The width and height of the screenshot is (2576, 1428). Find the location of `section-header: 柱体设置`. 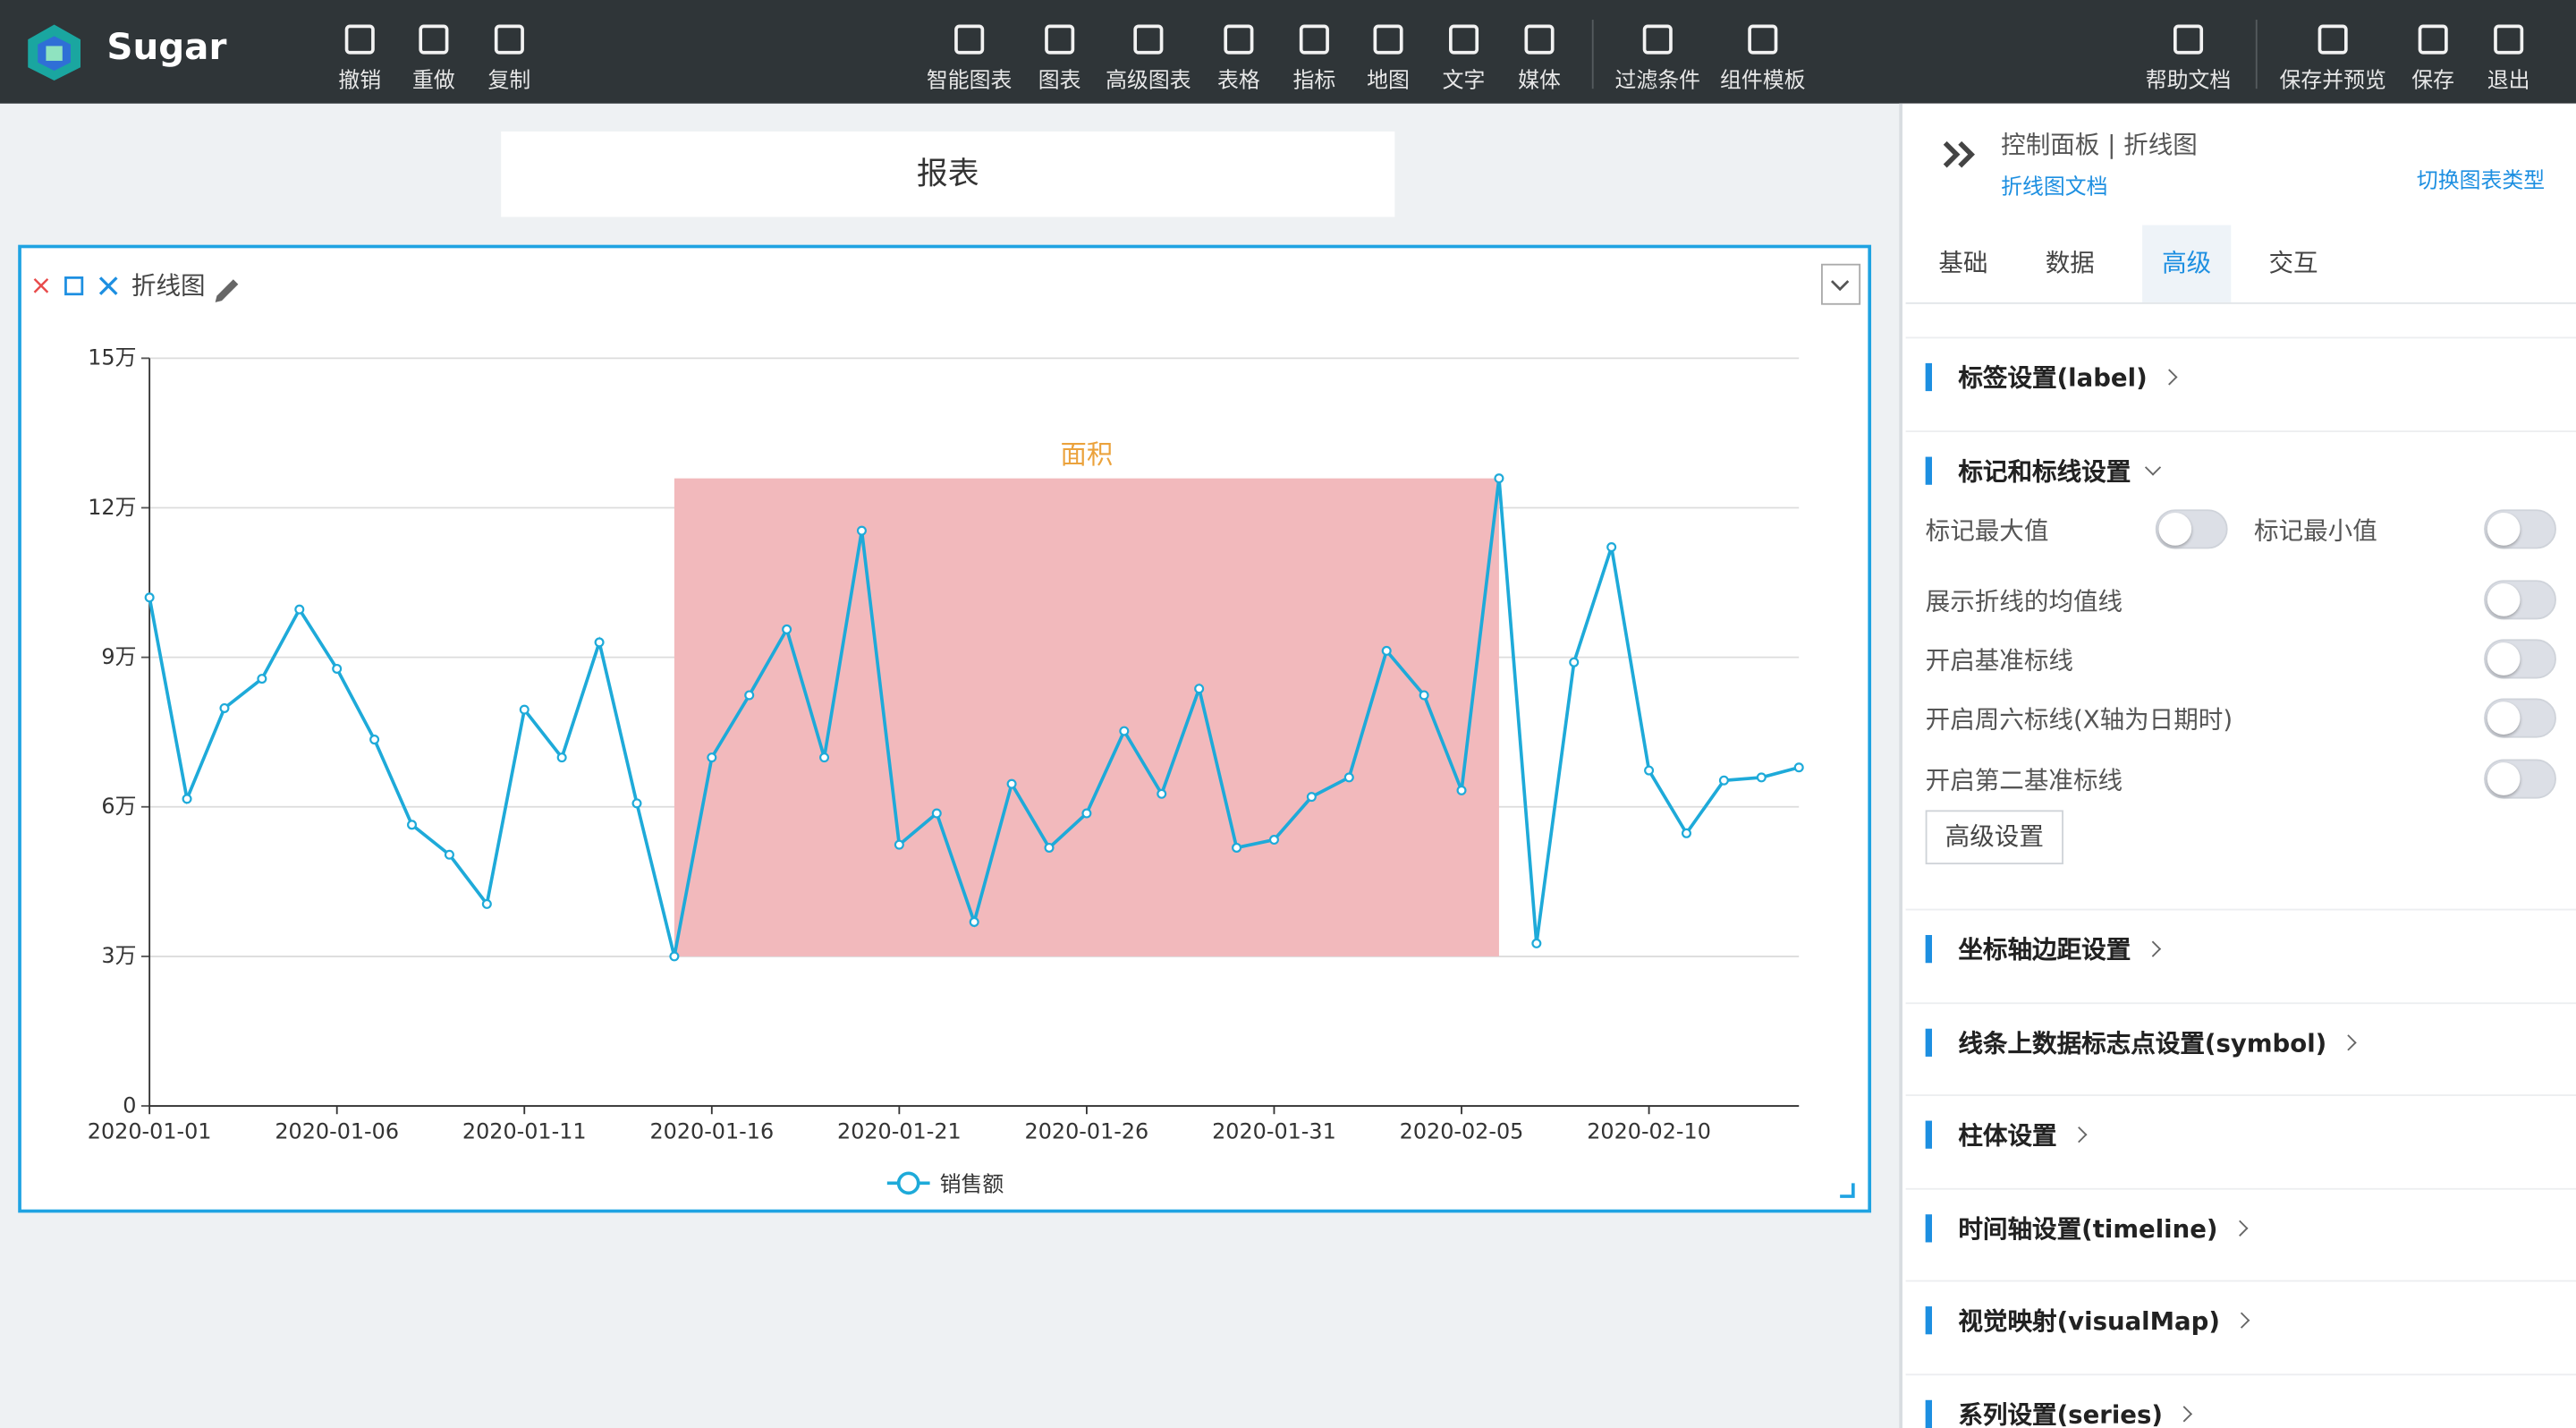

section-header: 柱体设置 is located at coordinates (2006, 1135).